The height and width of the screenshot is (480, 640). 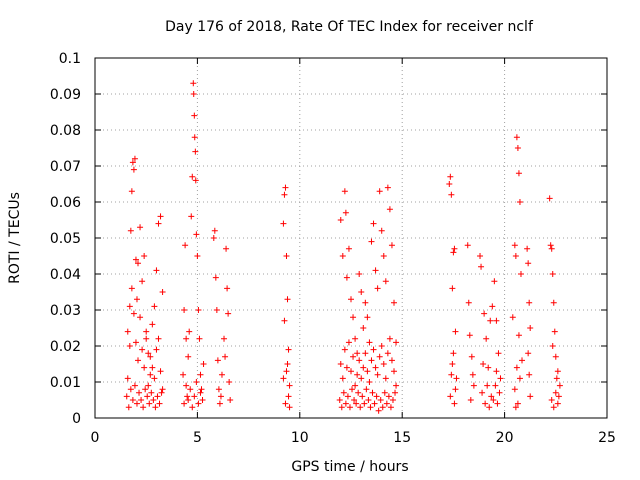 I want to click on x-tick-label: 15, so click(x=402, y=438).